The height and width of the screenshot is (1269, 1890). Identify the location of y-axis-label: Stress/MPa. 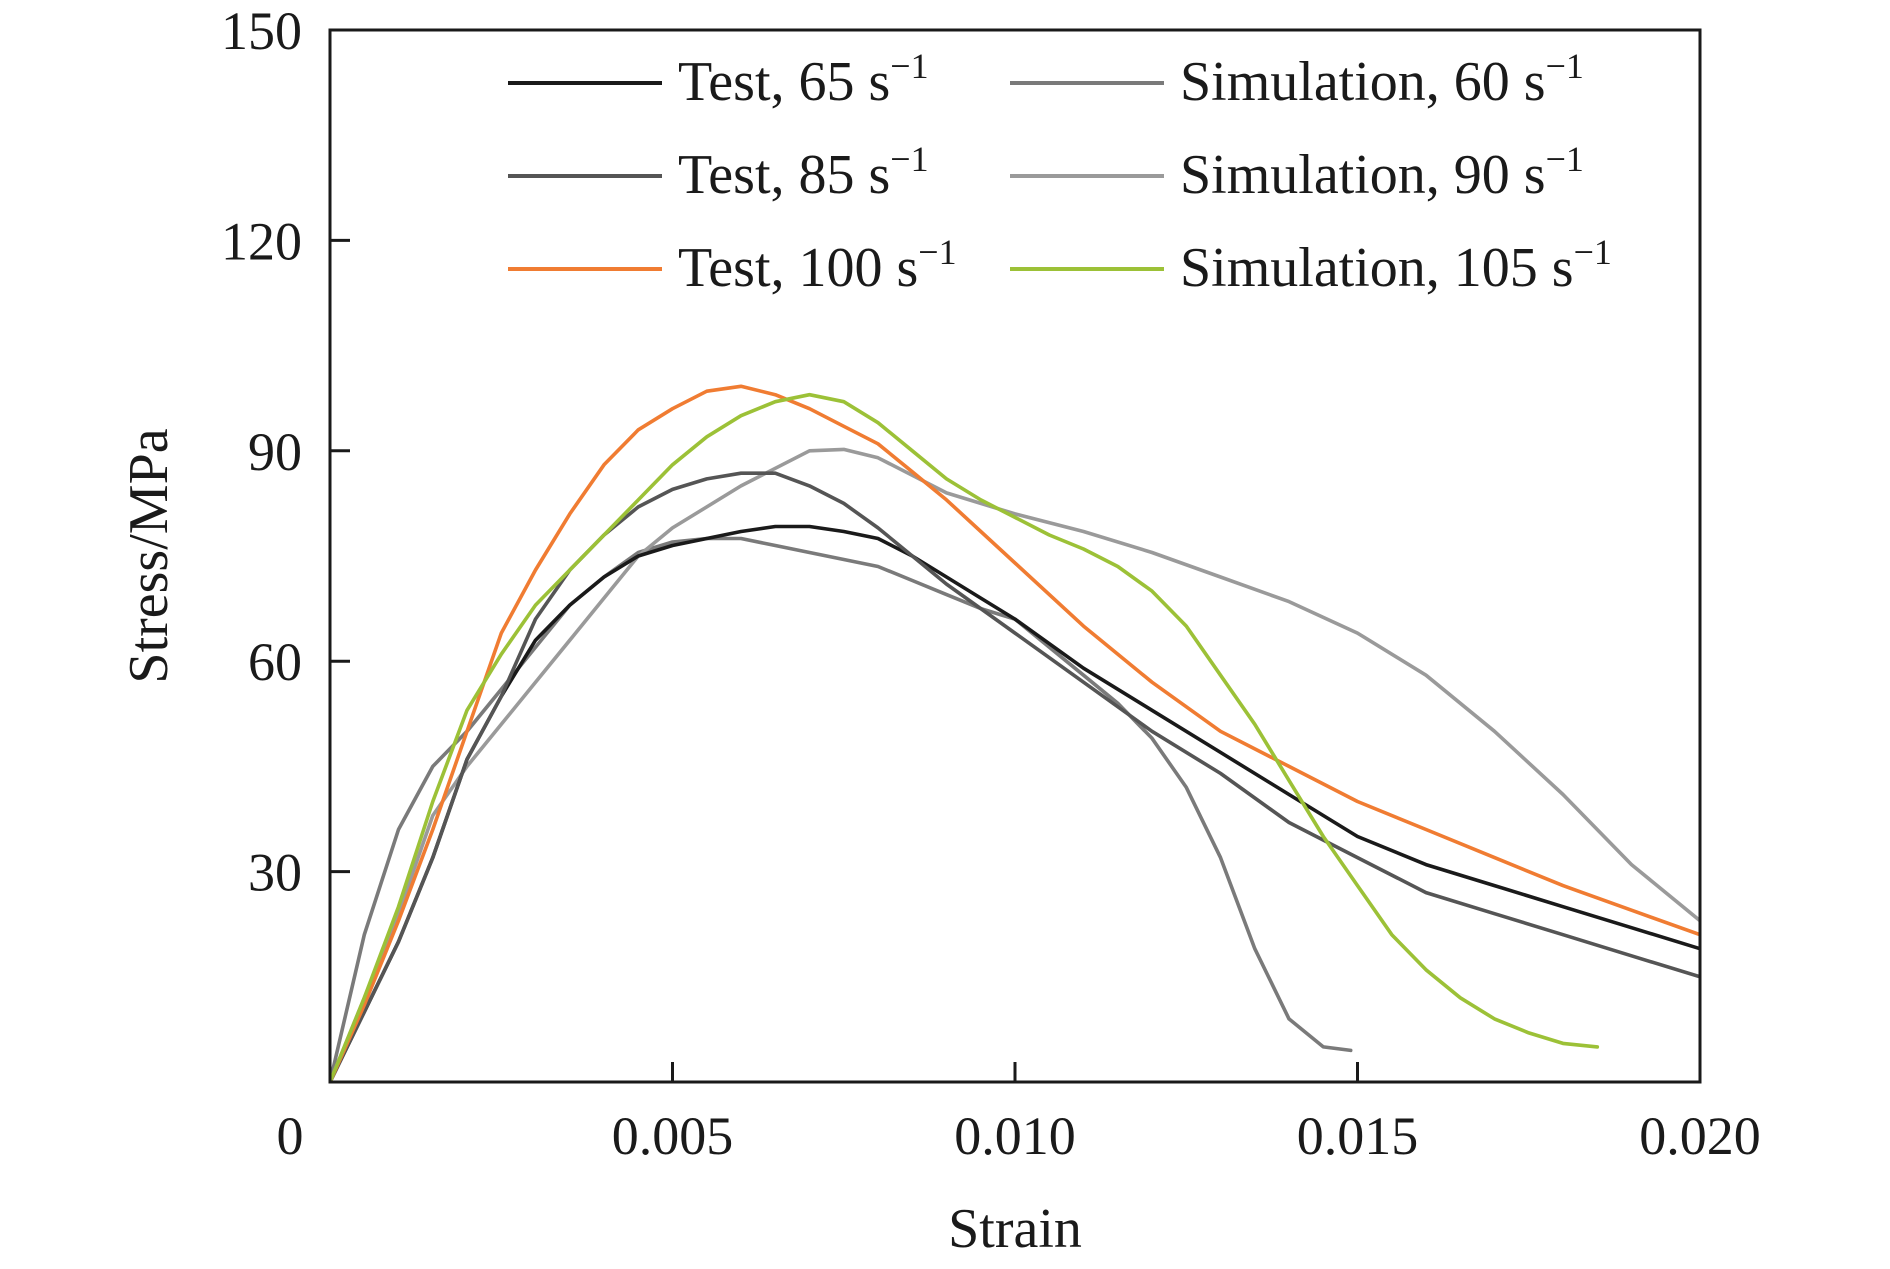
(149, 555).